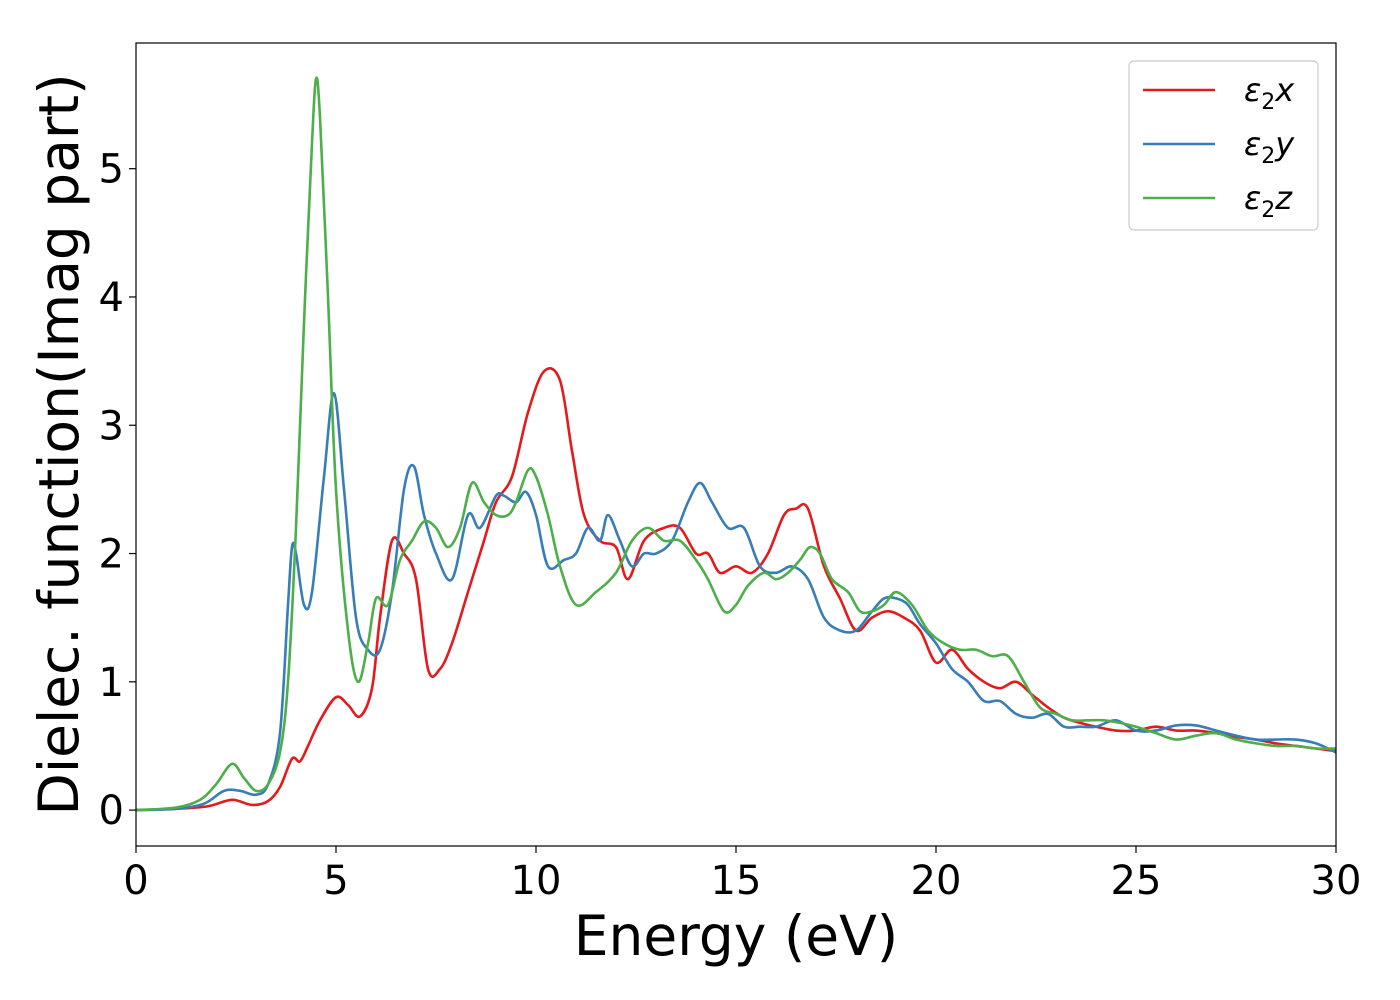 This screenshot has width=1400, height=1000. What do you see at coordinates (111, 170) in the screenshot?
I see `y-tick-label: 5` at bounding box center [111, 170].